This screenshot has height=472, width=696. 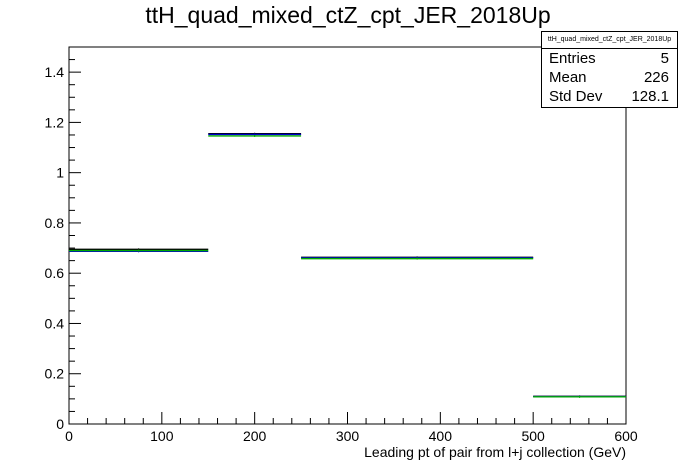 What do you see at coordinates (656, 77) in the screenshot?
I see `stats-value: 226` at bounding box center [656, 77].